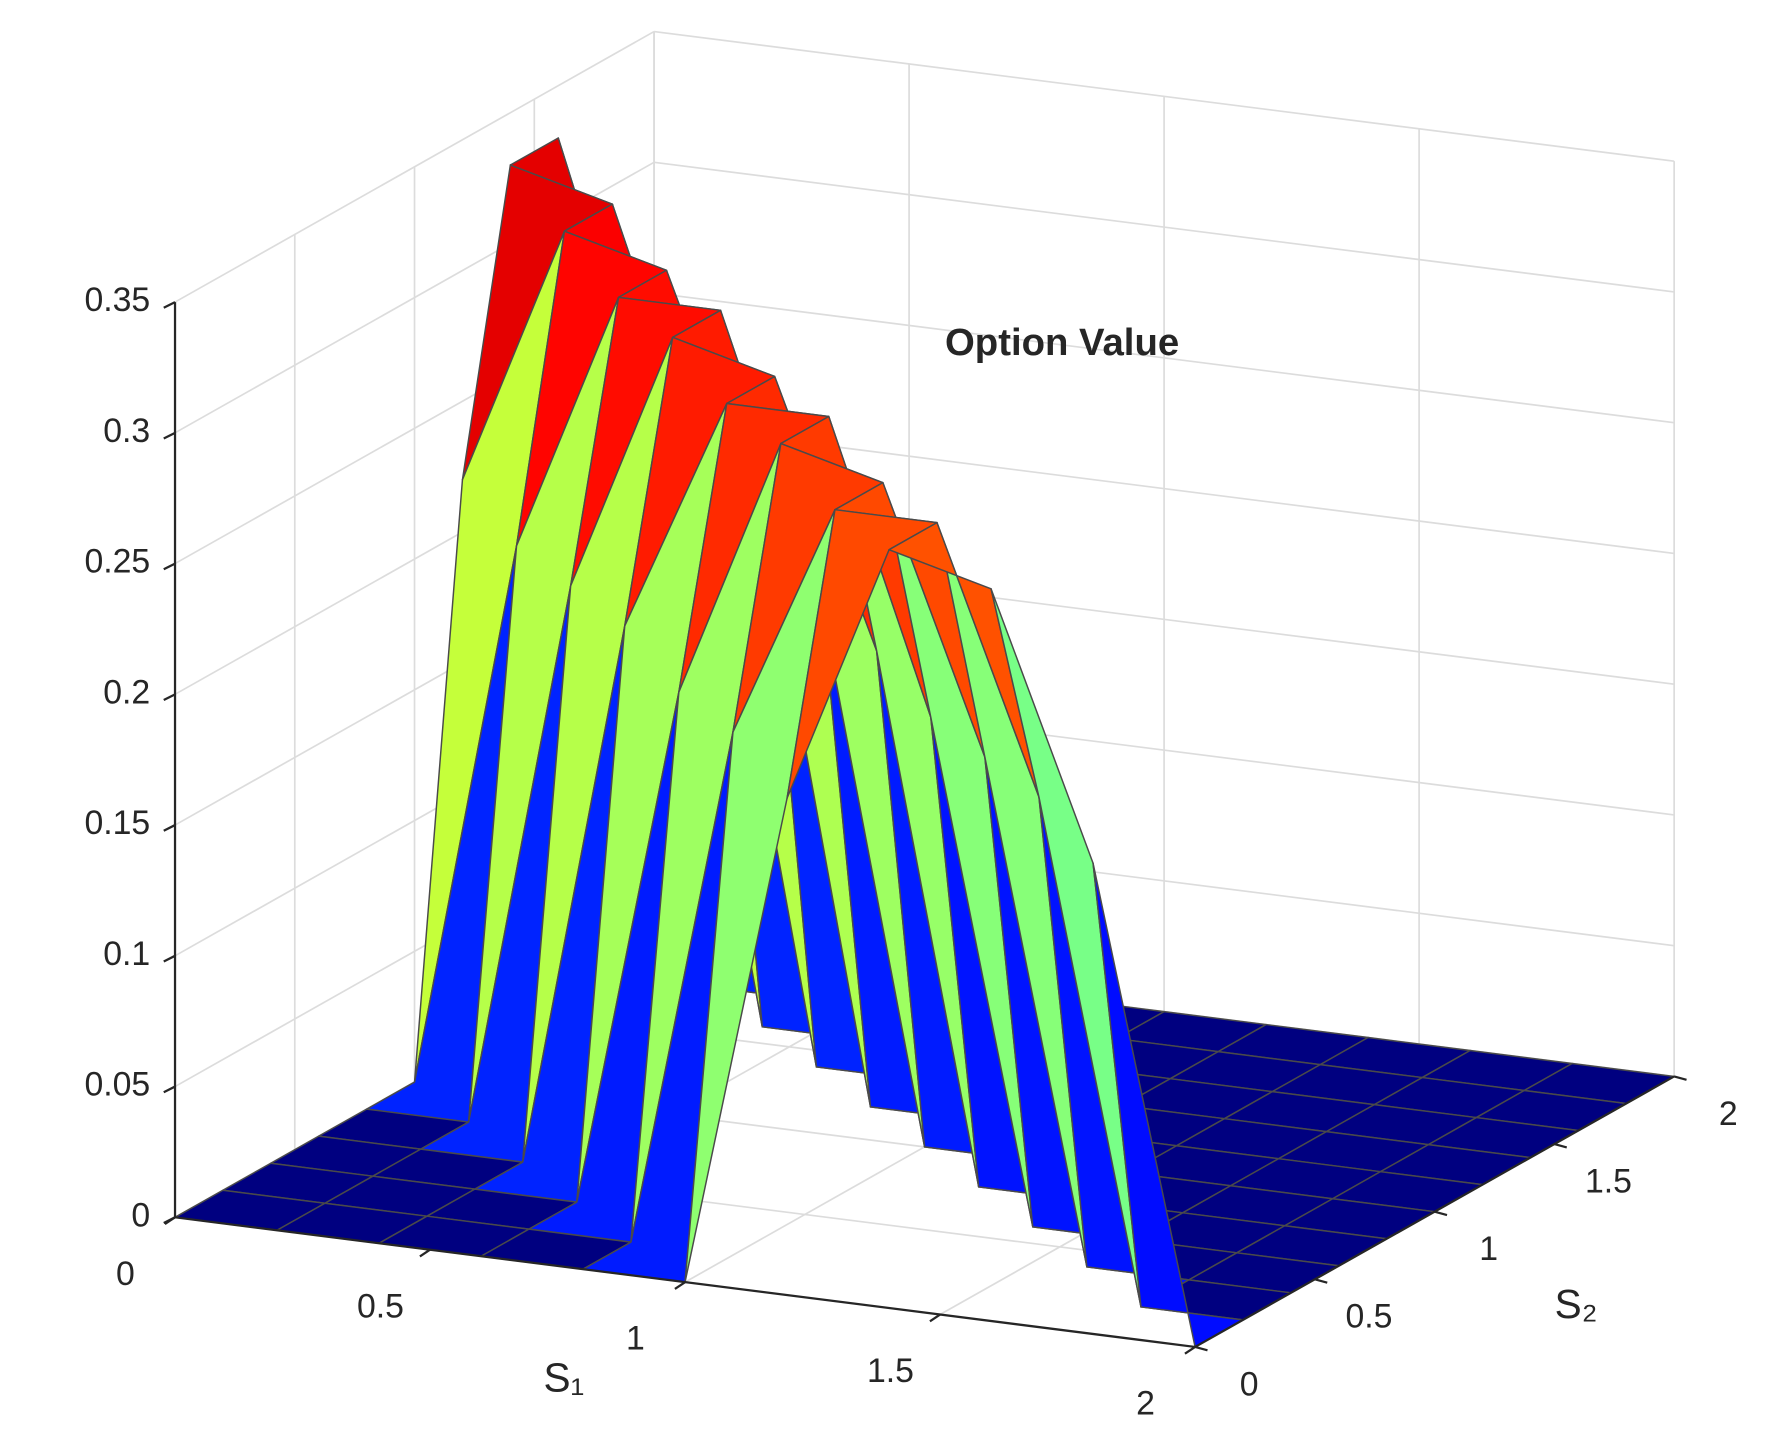  Describe the element at coordinates (126, 692) in the screenshot. I see `z-tick-label: 0.2` at that location.